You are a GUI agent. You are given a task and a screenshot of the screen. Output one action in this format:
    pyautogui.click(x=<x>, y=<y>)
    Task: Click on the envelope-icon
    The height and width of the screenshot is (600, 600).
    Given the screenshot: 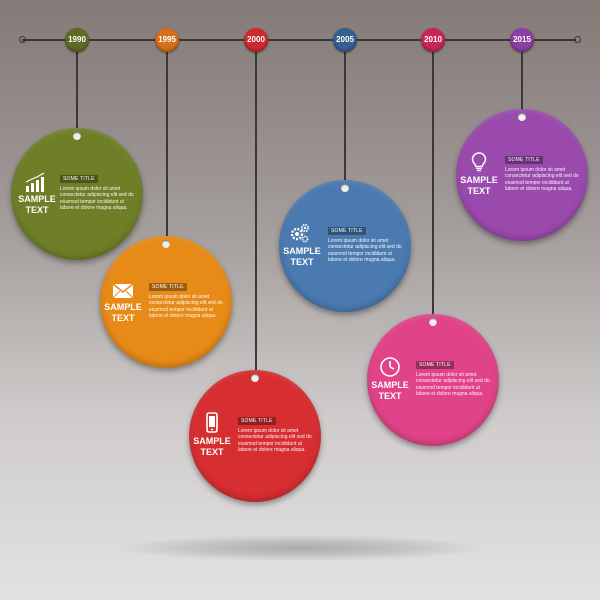 What is the action you would take?
    pyautogui.click(x=123, y=291)
    